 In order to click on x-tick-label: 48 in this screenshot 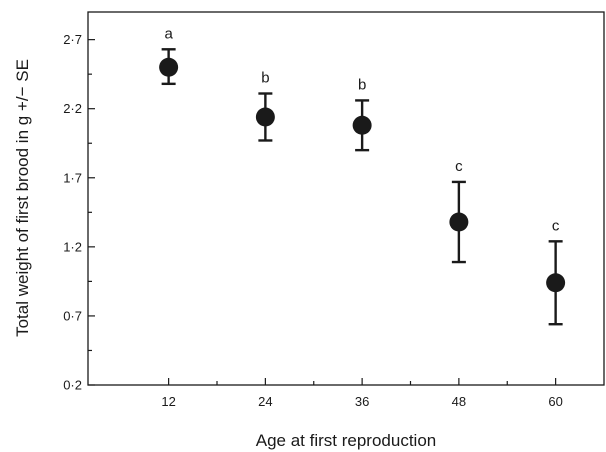, I will do `click(459, 401)`.